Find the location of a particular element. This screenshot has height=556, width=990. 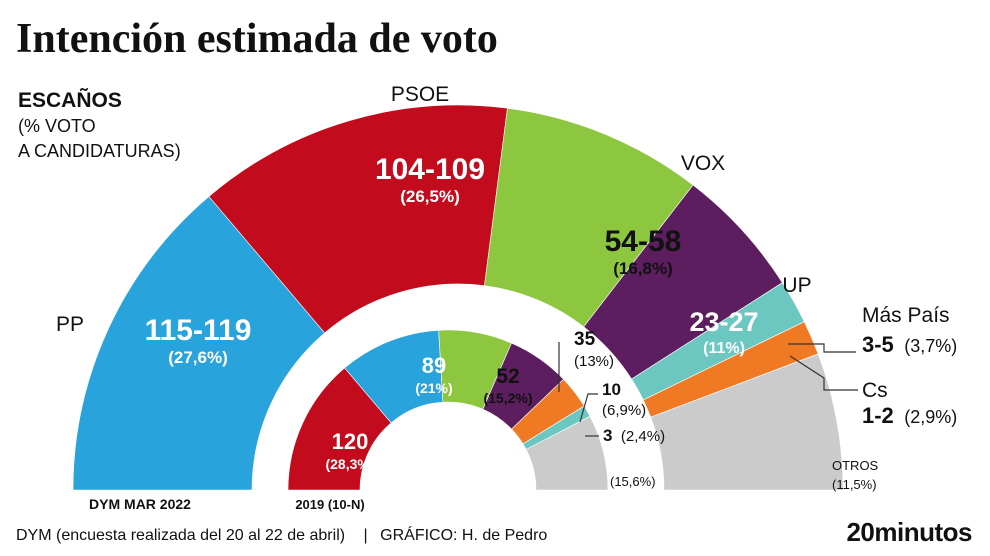

label-2019-pp-pct: (21%) is located at coordinates (433, 388).